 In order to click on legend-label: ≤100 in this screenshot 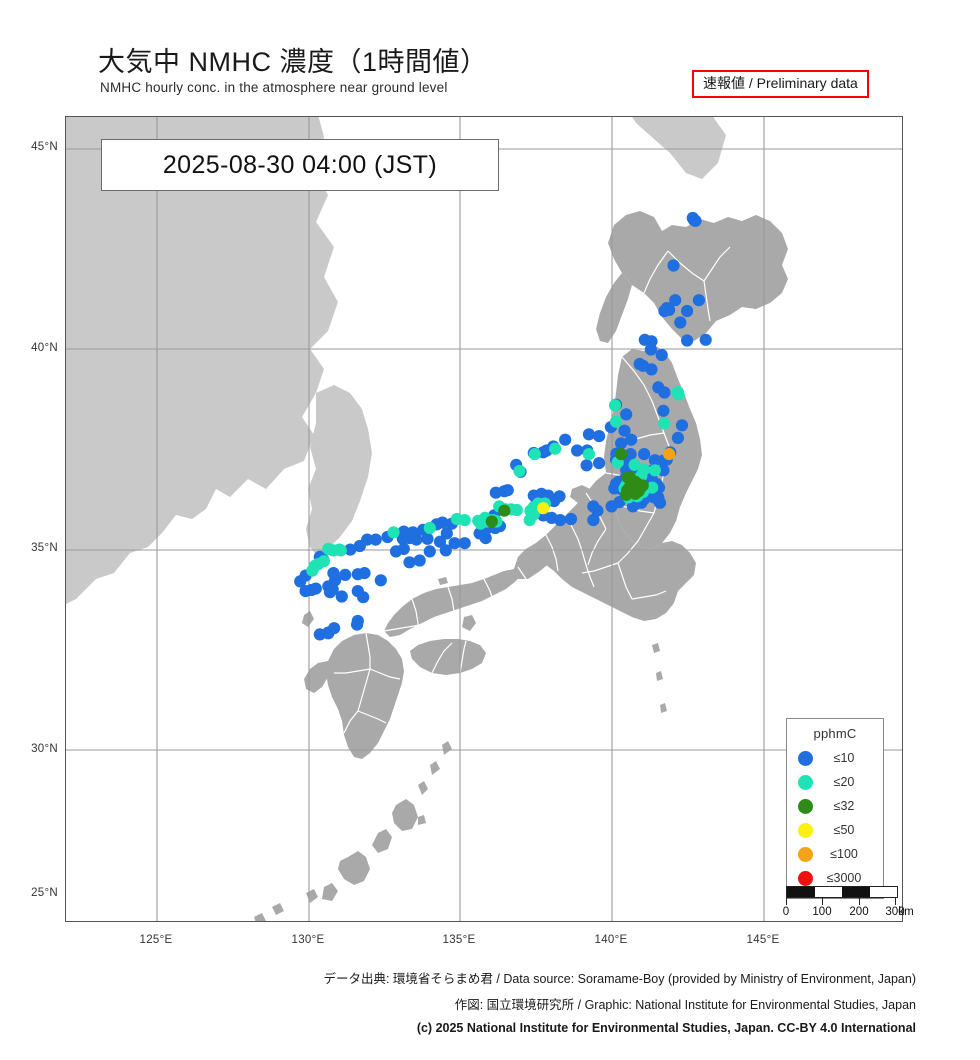, I will do `click(844, 854)`.